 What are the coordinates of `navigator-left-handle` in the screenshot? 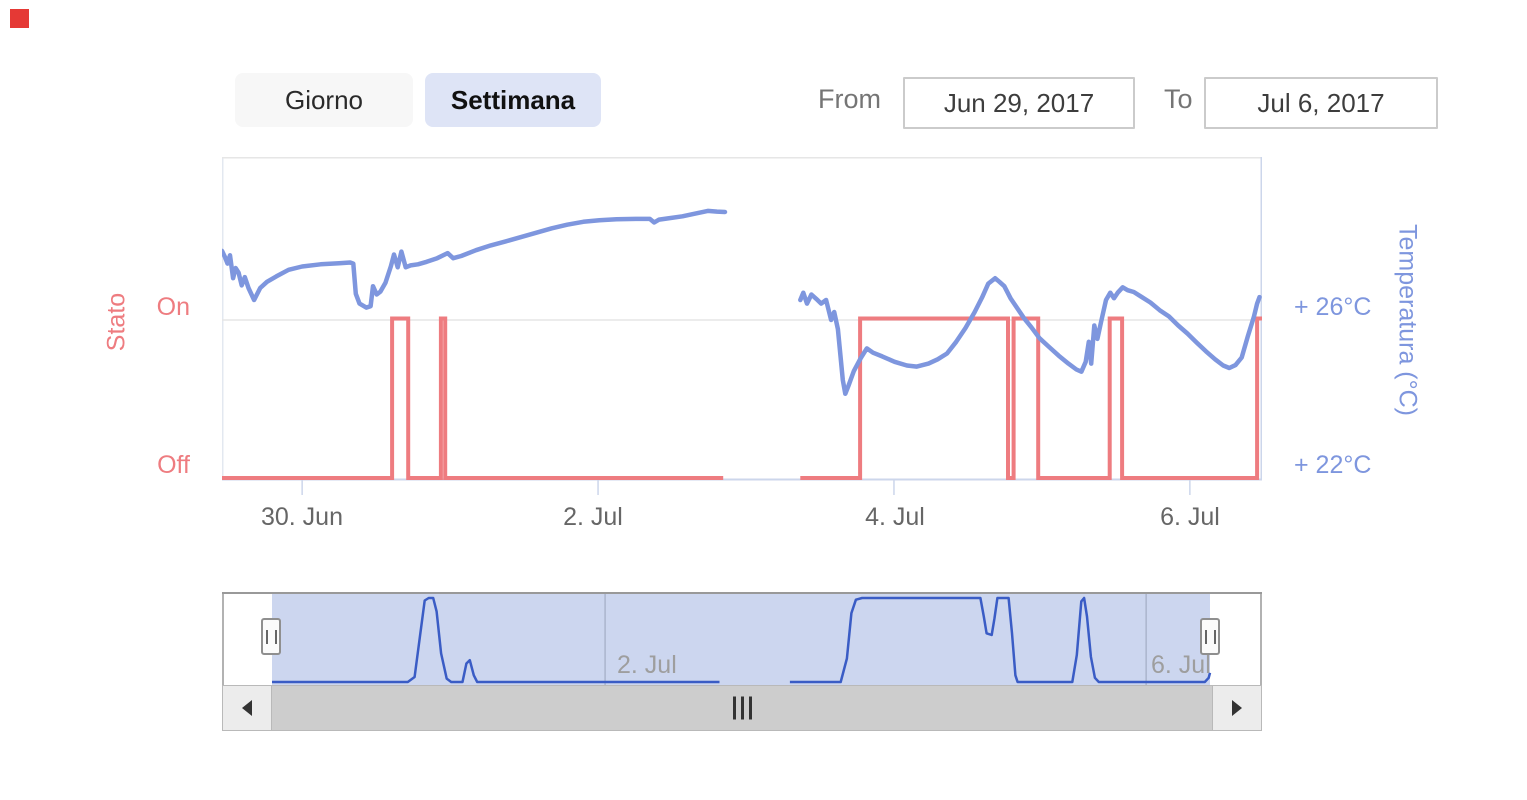 It's located at (271, 636).